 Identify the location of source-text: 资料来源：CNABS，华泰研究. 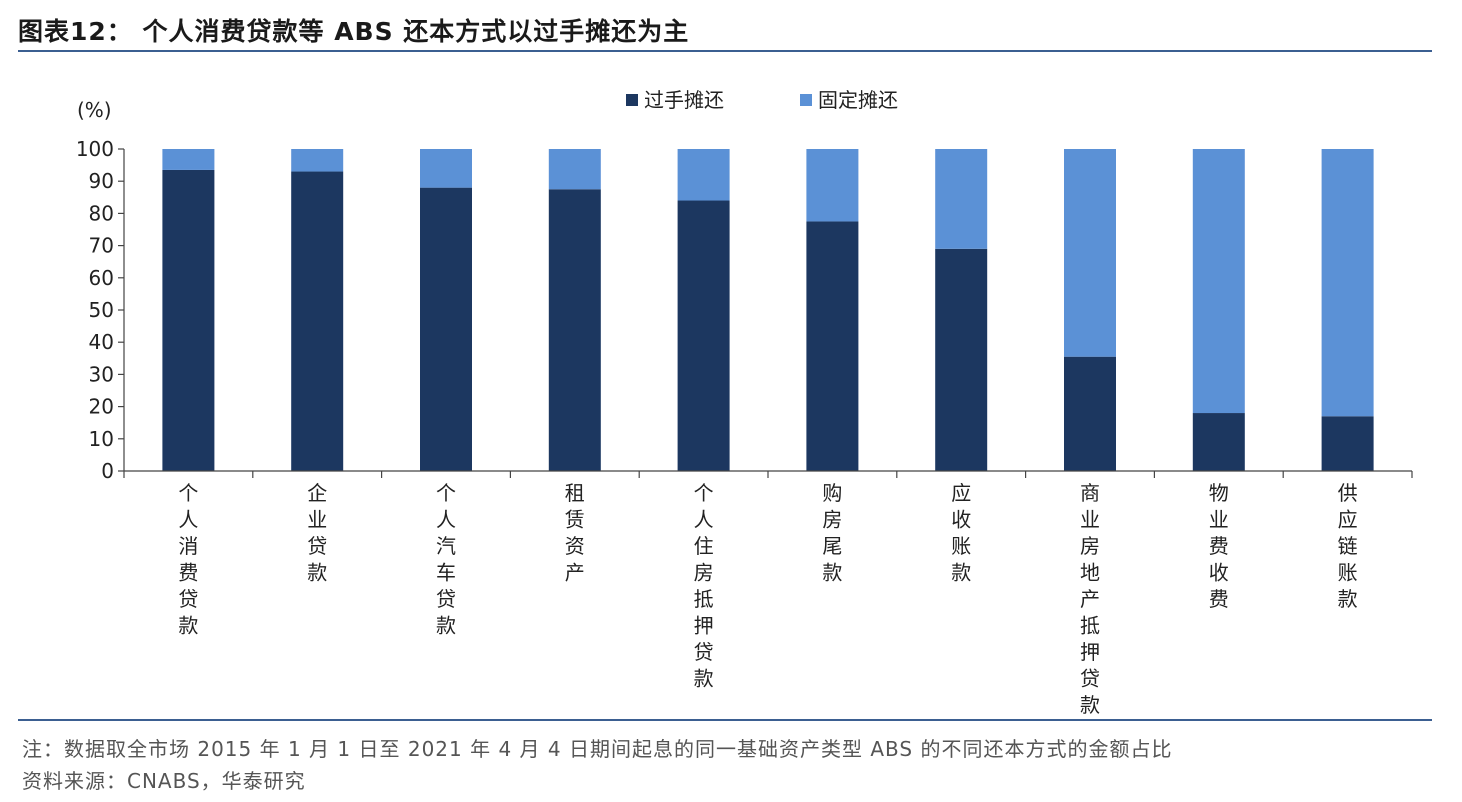
(164, 781).